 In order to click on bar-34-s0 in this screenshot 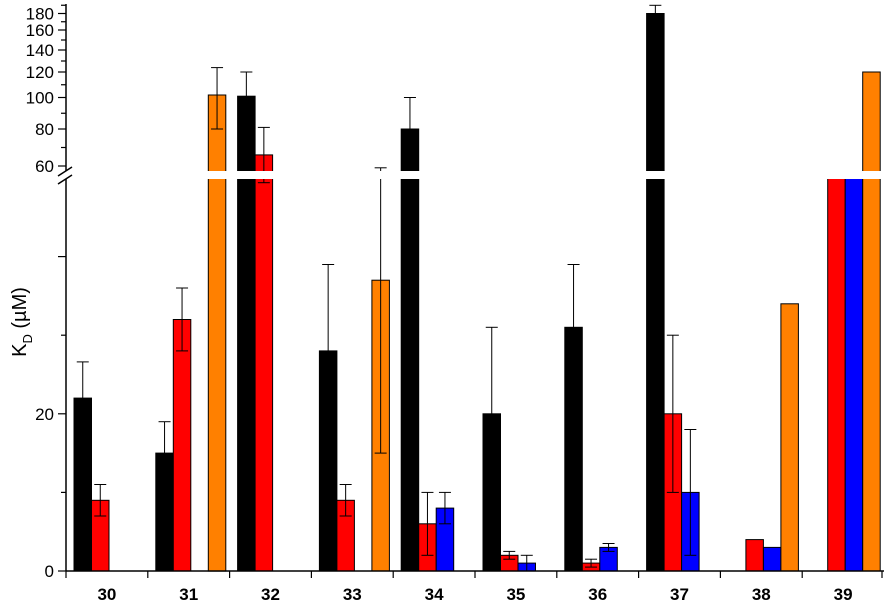, I will do `click(410, 350)`.